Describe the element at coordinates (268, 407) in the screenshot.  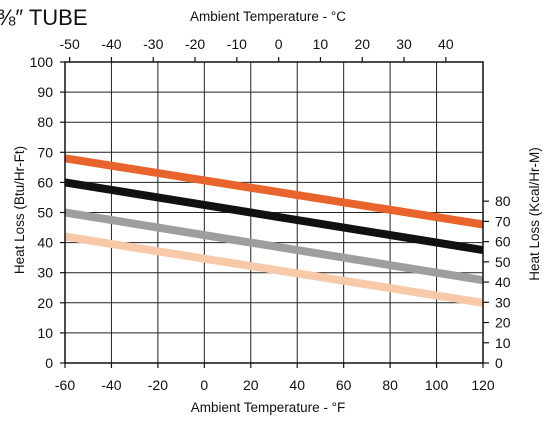
I see `bottom-axis-title: Ambient Temperature - °F` at that location.